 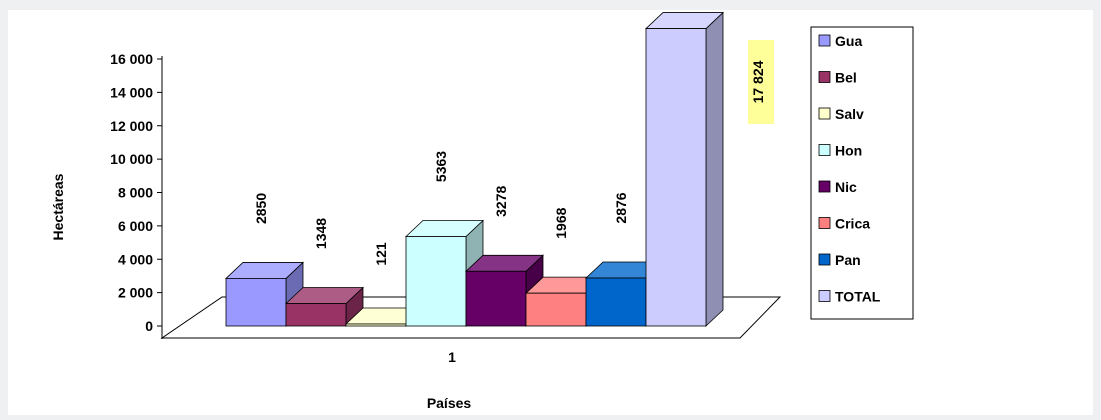 I want to click on y-tick-label: 0, so click(x=149, y=326).